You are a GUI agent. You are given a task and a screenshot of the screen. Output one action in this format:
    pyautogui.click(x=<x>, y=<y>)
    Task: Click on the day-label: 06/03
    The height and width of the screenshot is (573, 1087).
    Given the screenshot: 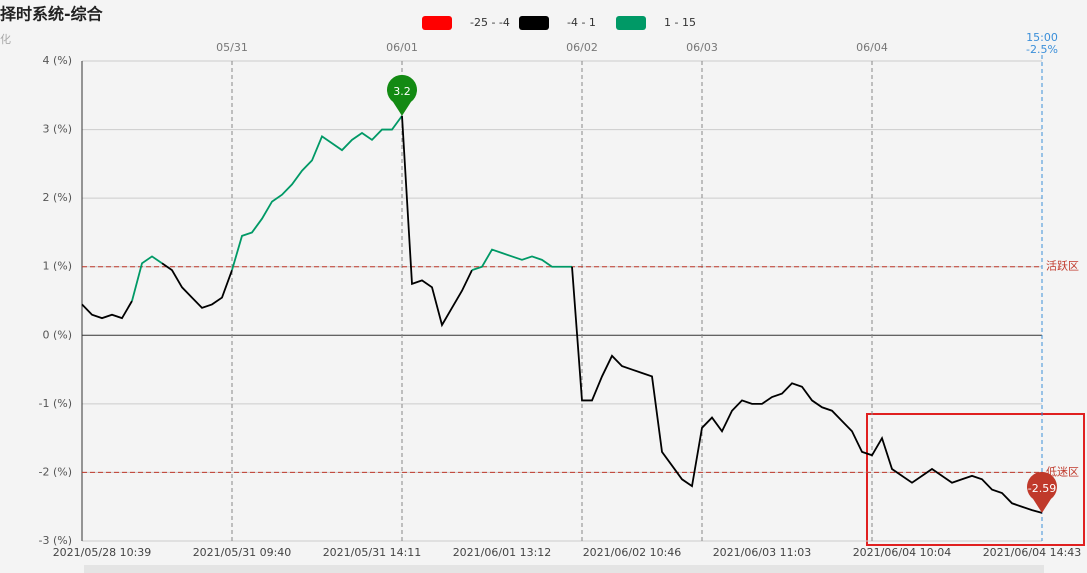 What is the action you would take?
    pyautogui.click(x=702, y=47)
    